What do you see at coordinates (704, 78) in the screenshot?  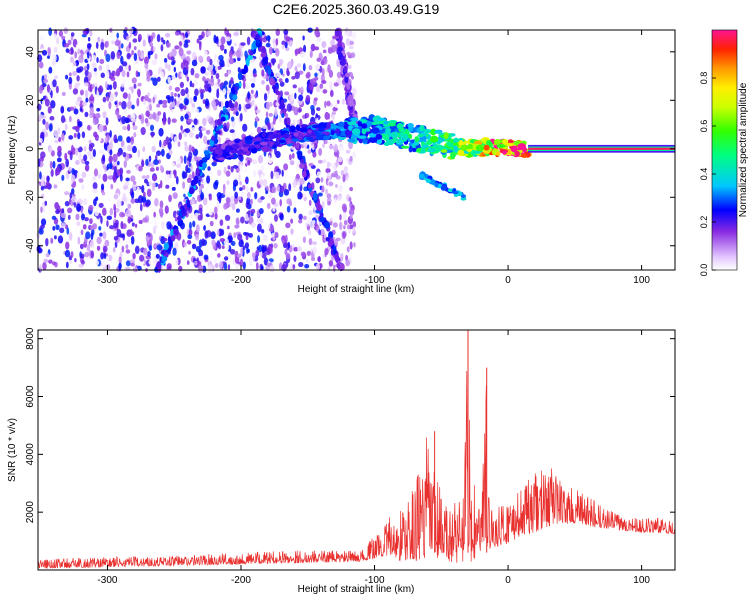 I see `colorbar-tick-label: 0.8` at bounding box center [704, 78].